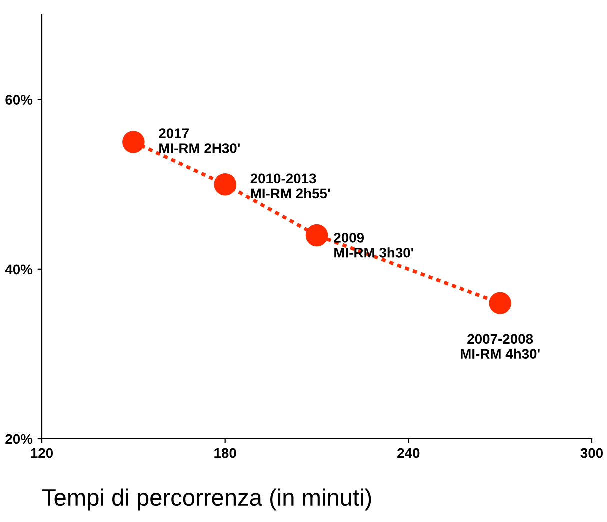 The height and width of the screenshot is (522, 607). Describe the element at coordinates (42, 453) in the screenshot. I see `x-tick-label: 120` at that location.